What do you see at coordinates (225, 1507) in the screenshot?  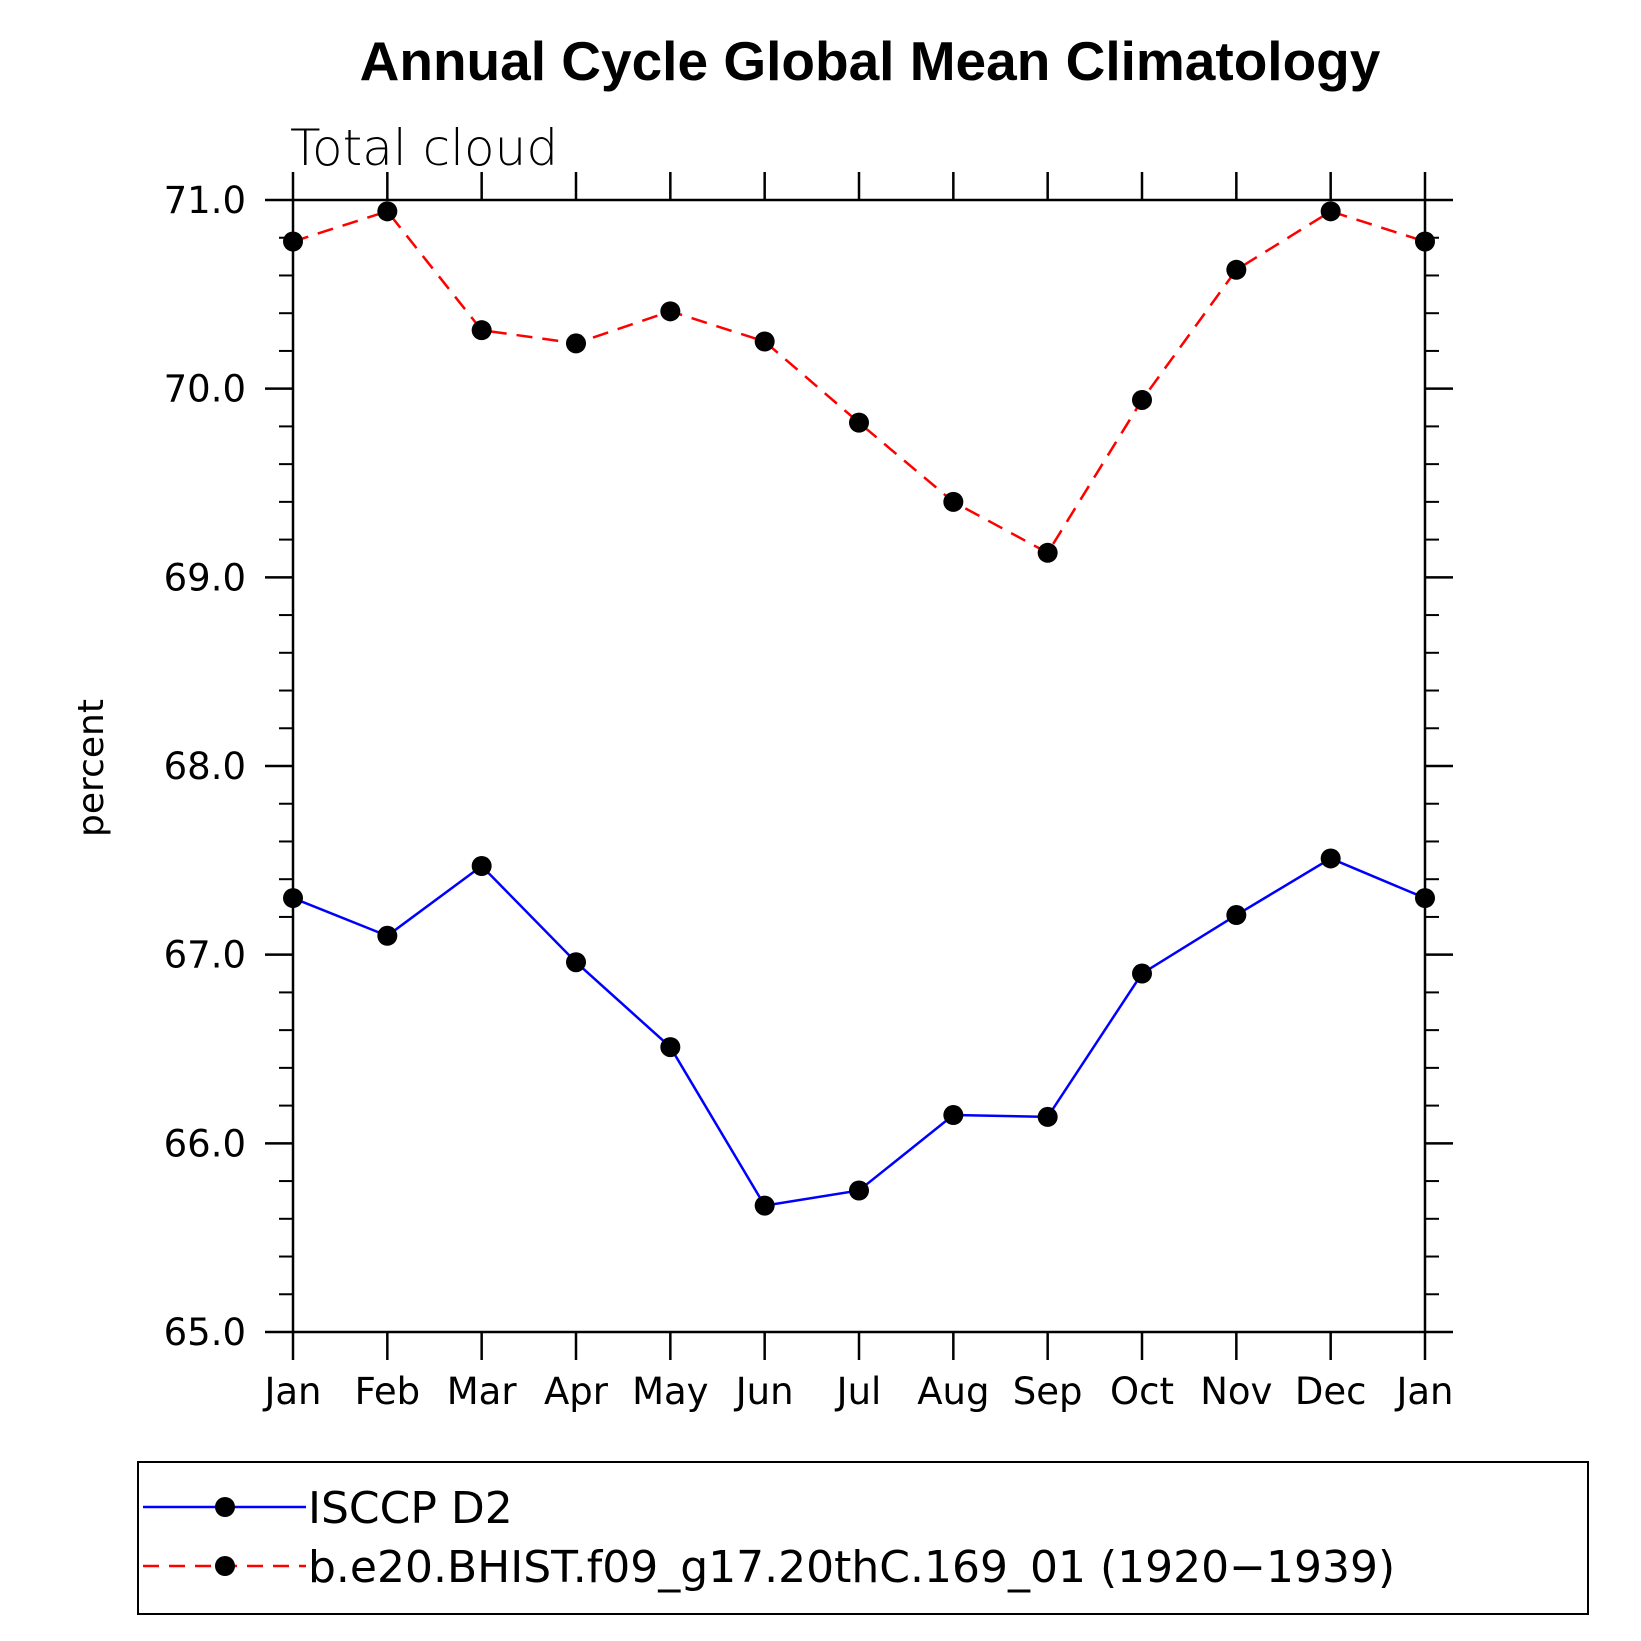 I see `legend-marker-isccp` at bounding box center [225, 1507].